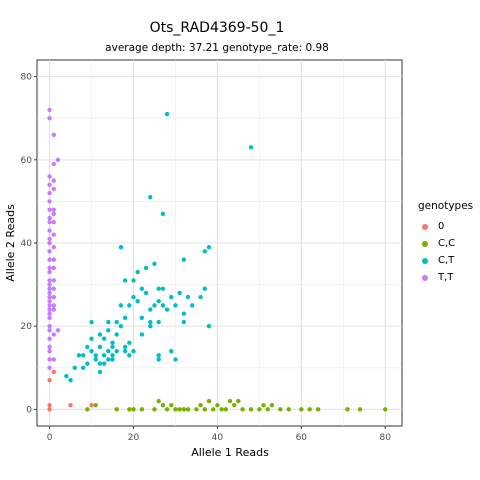 The image size is (480, 480). I want to click on x-tick-label: 80, so click(385, 438).